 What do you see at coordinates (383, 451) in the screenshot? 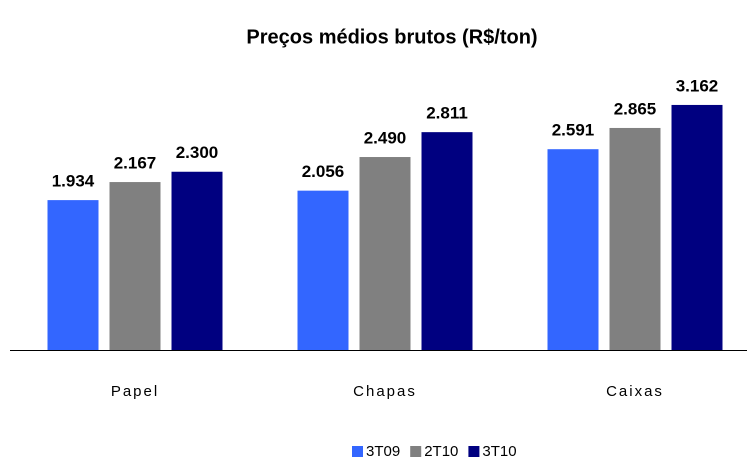
I see `legend-label: 3T09` at bounding box center [383, 451].